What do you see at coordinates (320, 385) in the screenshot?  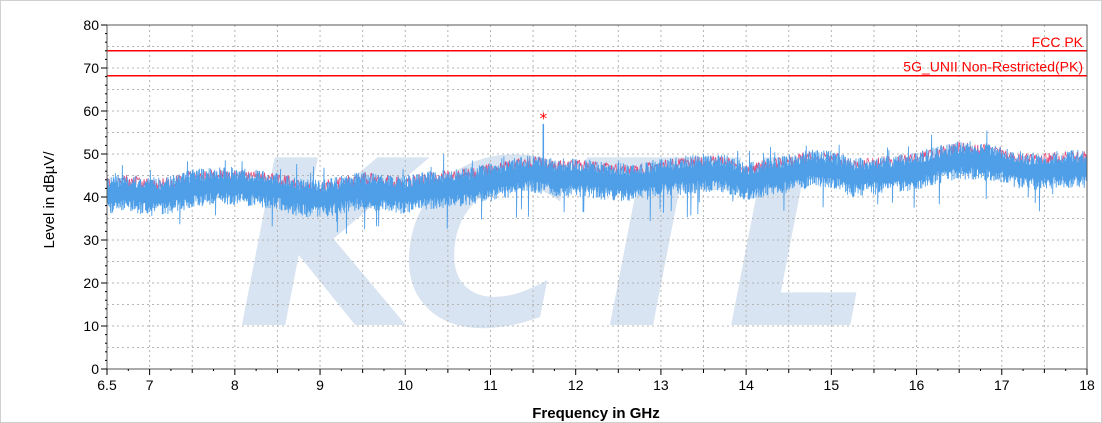 I see `x-tick-label: 9` at bounding box center [320, 385].